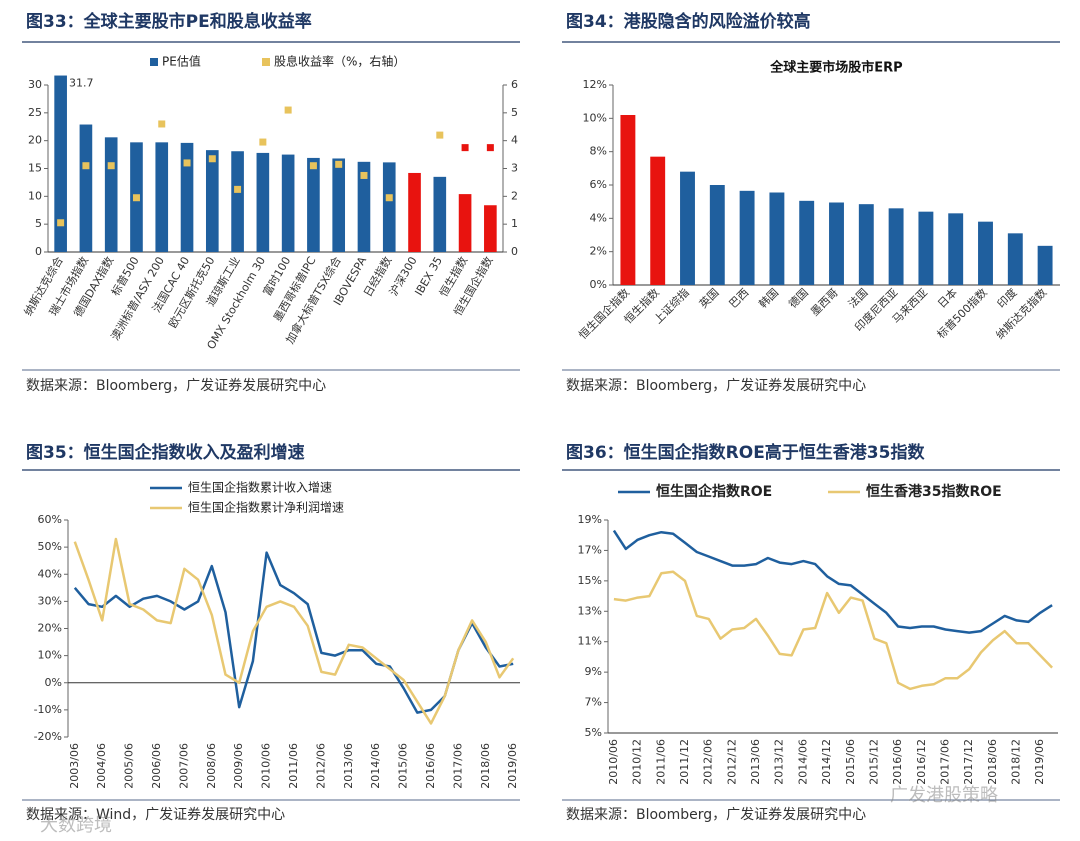 The width and height of the screenshot is (1080, 841). Describe the element at coordinates (514, 112) in the screenshot. I see `y2-tick-label: 5` at that location.